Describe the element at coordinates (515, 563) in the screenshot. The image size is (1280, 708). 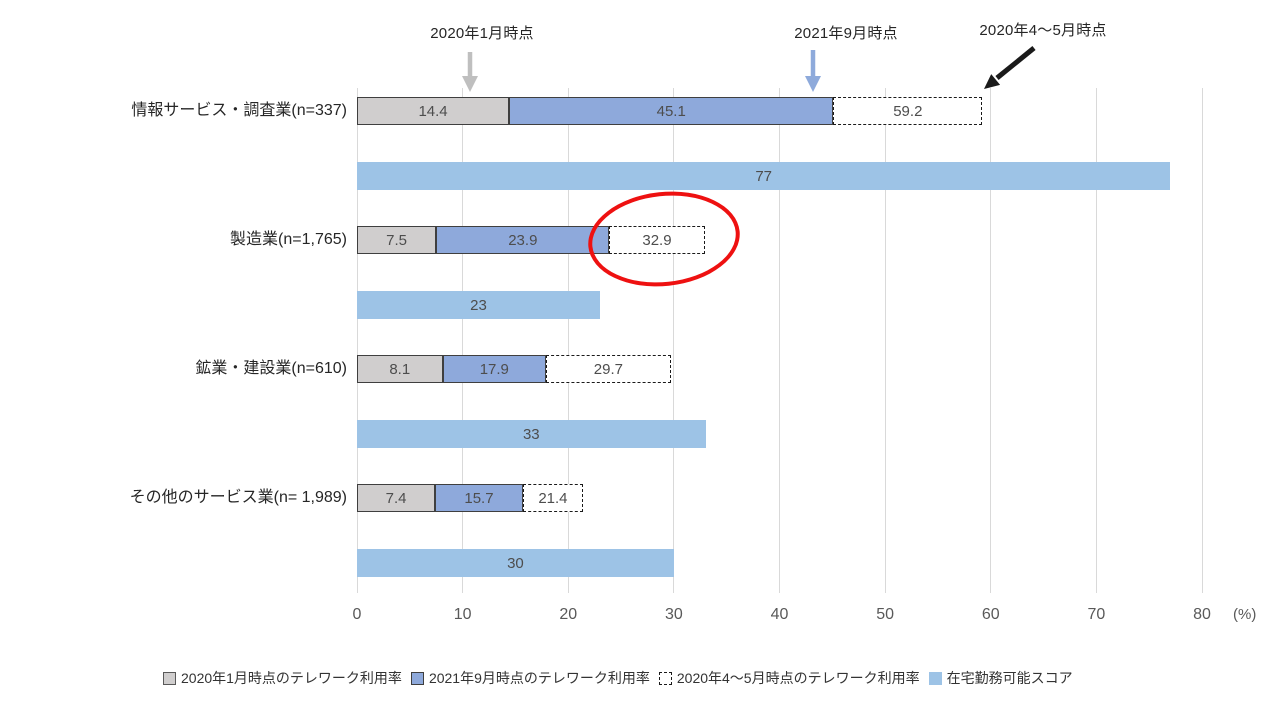
I see `bar-wfh-score: 30` at that location.